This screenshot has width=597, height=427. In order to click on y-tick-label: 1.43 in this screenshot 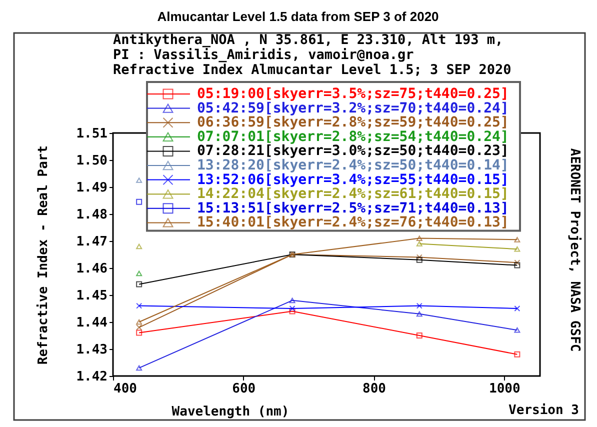, I will do `click(92, 350)`.